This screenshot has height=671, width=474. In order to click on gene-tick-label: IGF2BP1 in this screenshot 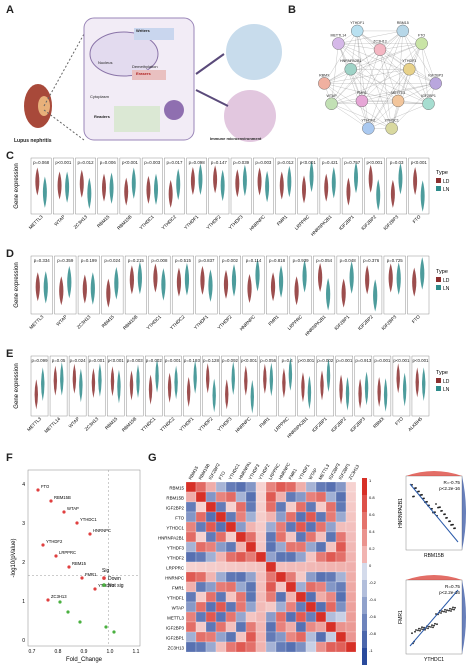, I will do `click(319, 424)`.